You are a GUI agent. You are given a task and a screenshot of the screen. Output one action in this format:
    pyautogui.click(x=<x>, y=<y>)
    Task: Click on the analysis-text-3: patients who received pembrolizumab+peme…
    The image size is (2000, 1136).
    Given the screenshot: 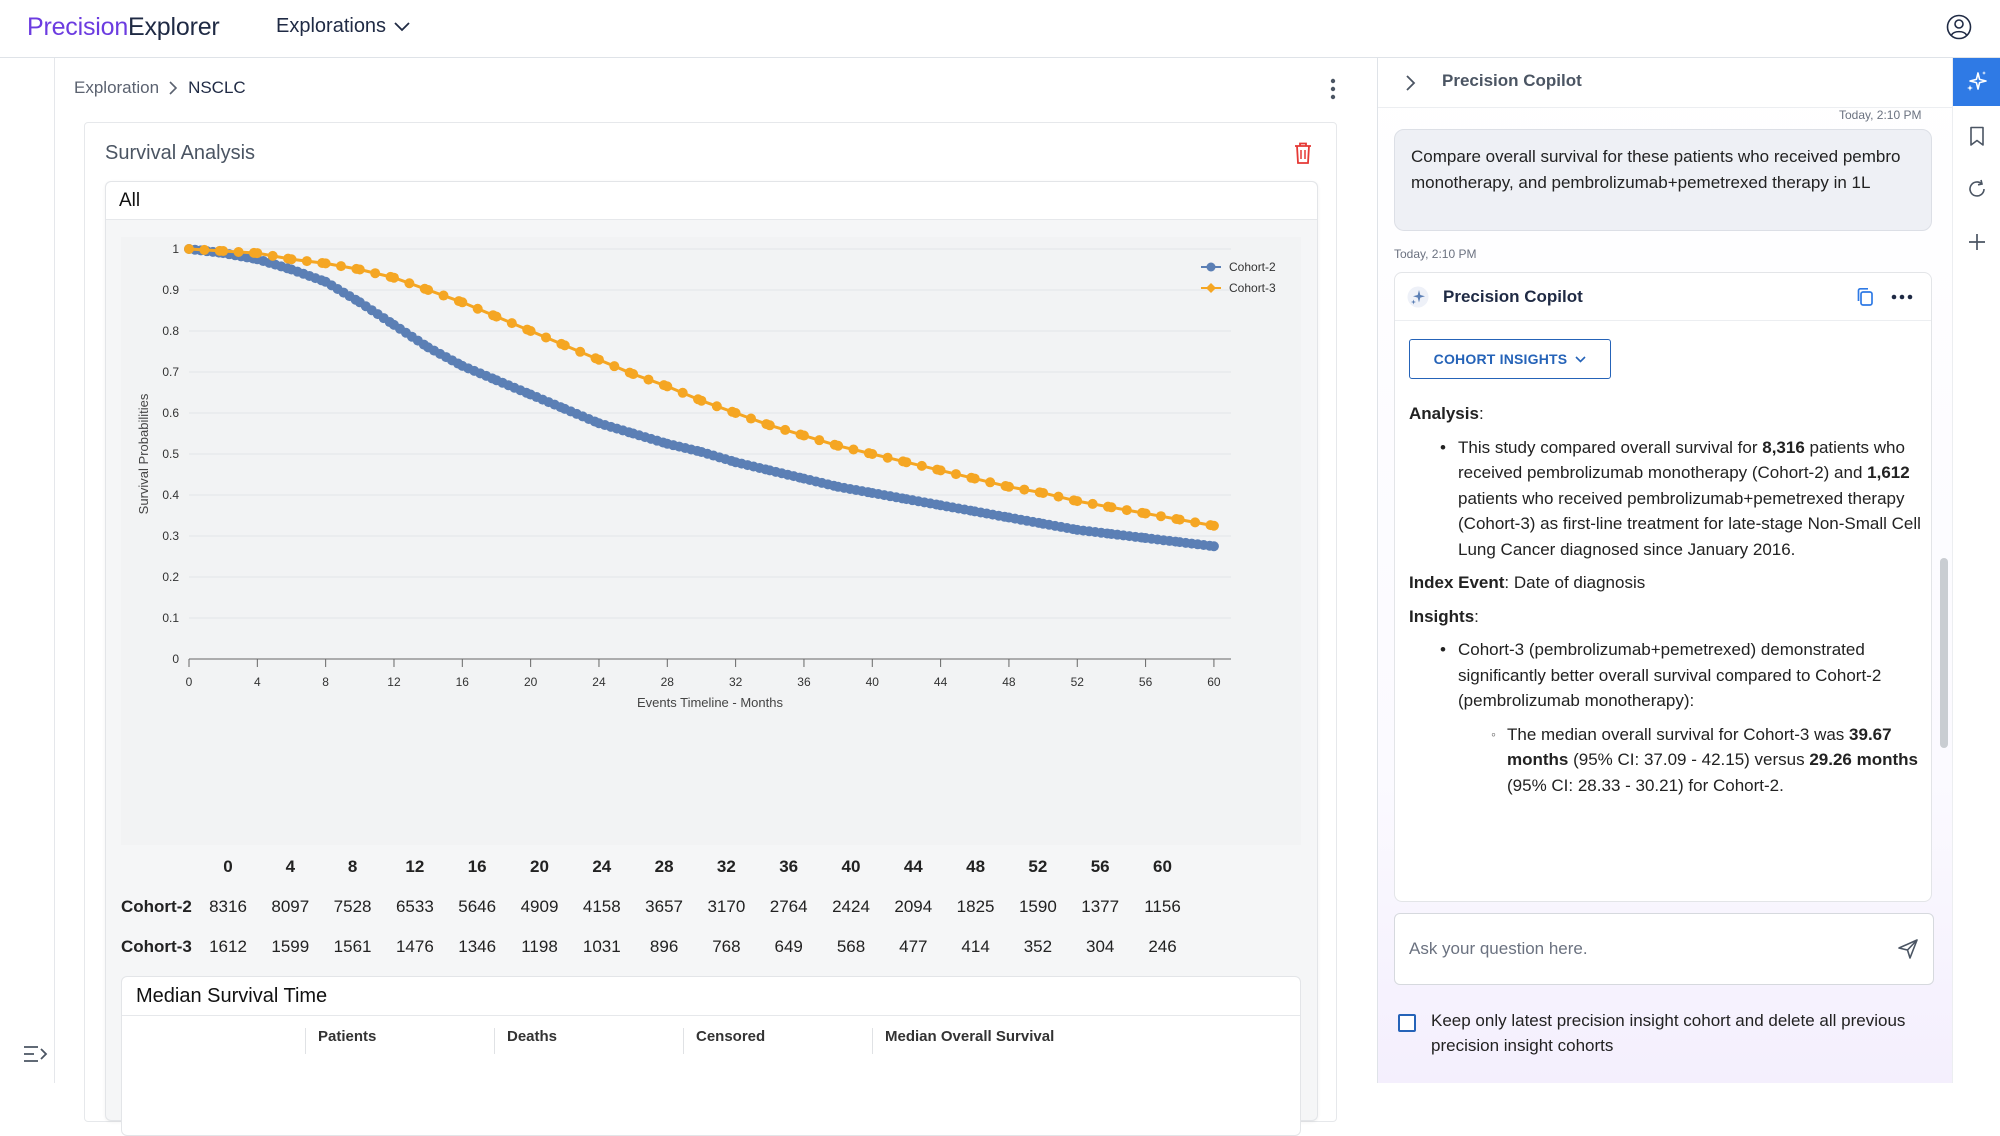 What is the action you would take?
    pyautogui.click(x=1689, y=523)
    